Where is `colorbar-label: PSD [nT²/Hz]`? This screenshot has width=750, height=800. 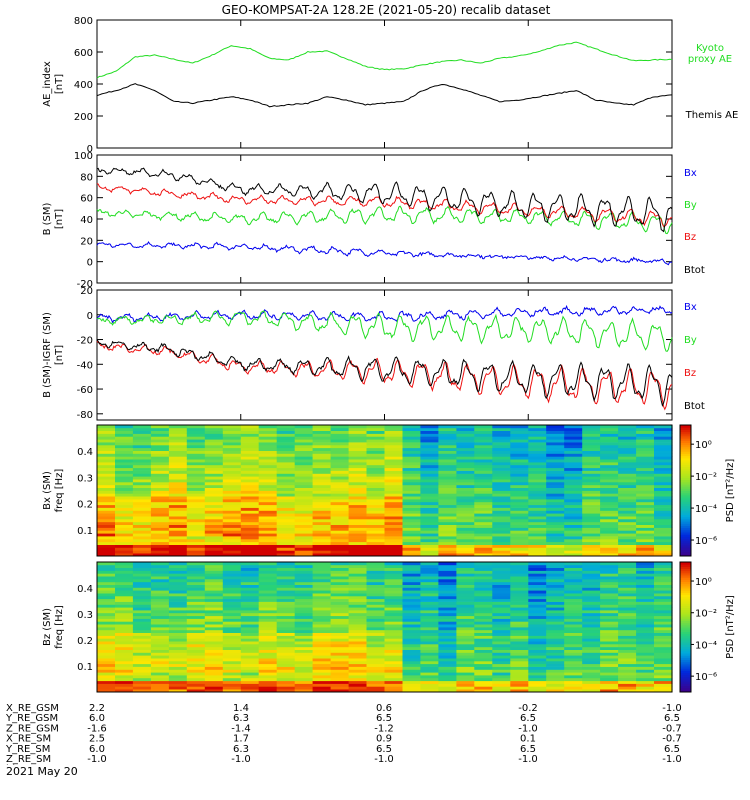 colorbar-label: PSD [nT²/Hz] is located at coordinates (730, 491).